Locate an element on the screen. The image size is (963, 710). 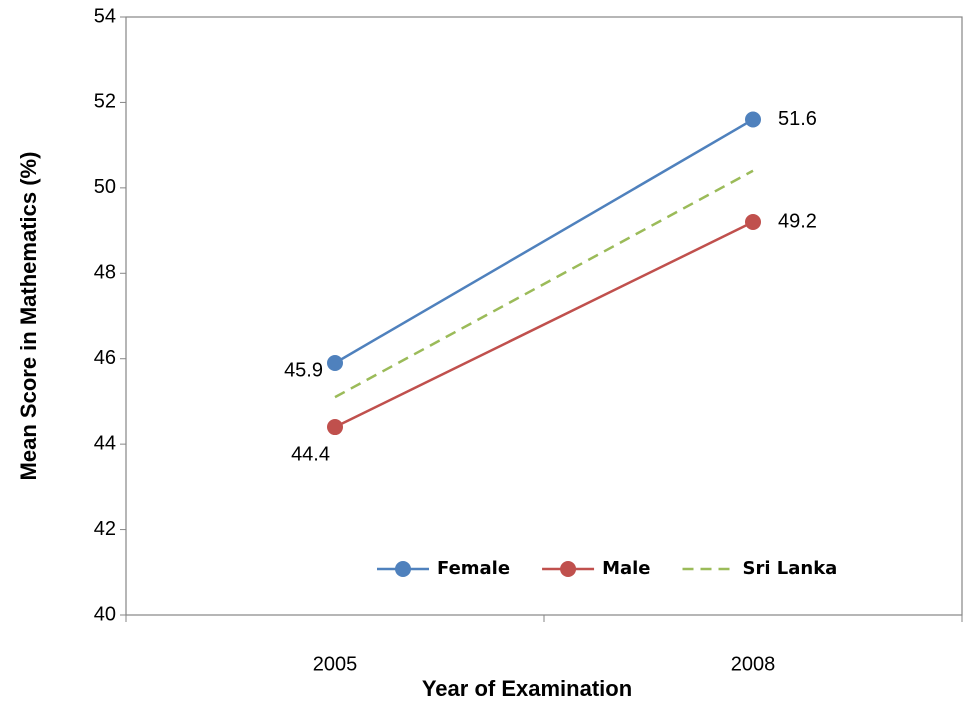
y-tick-label: 40 is located at coordinates (105, 614).